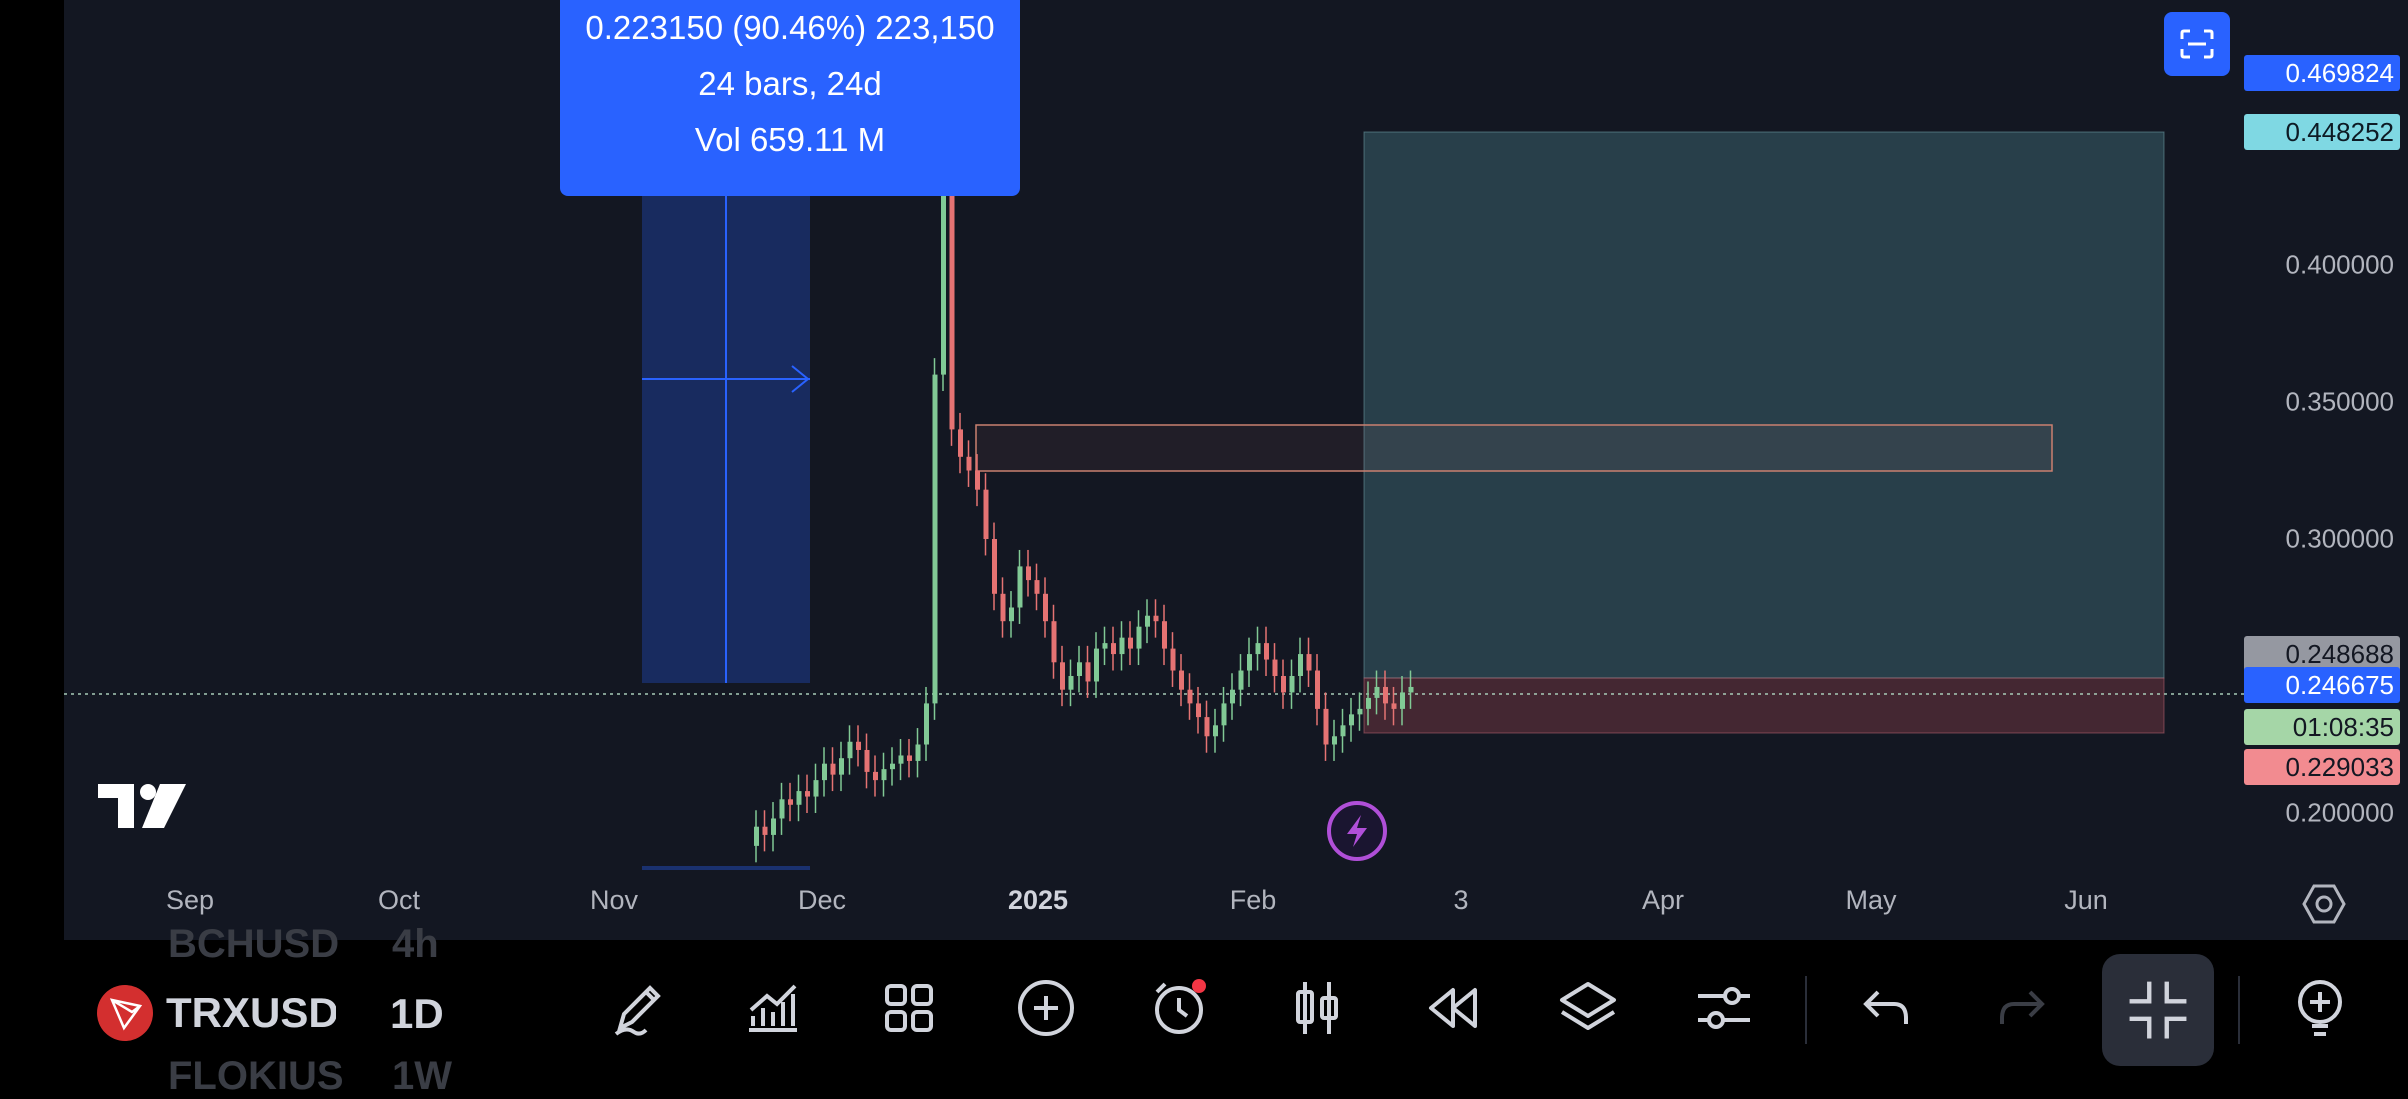 This screenshot has height=1099, width=2408. I want to click on time-tick: Nov, so click(614, 900).